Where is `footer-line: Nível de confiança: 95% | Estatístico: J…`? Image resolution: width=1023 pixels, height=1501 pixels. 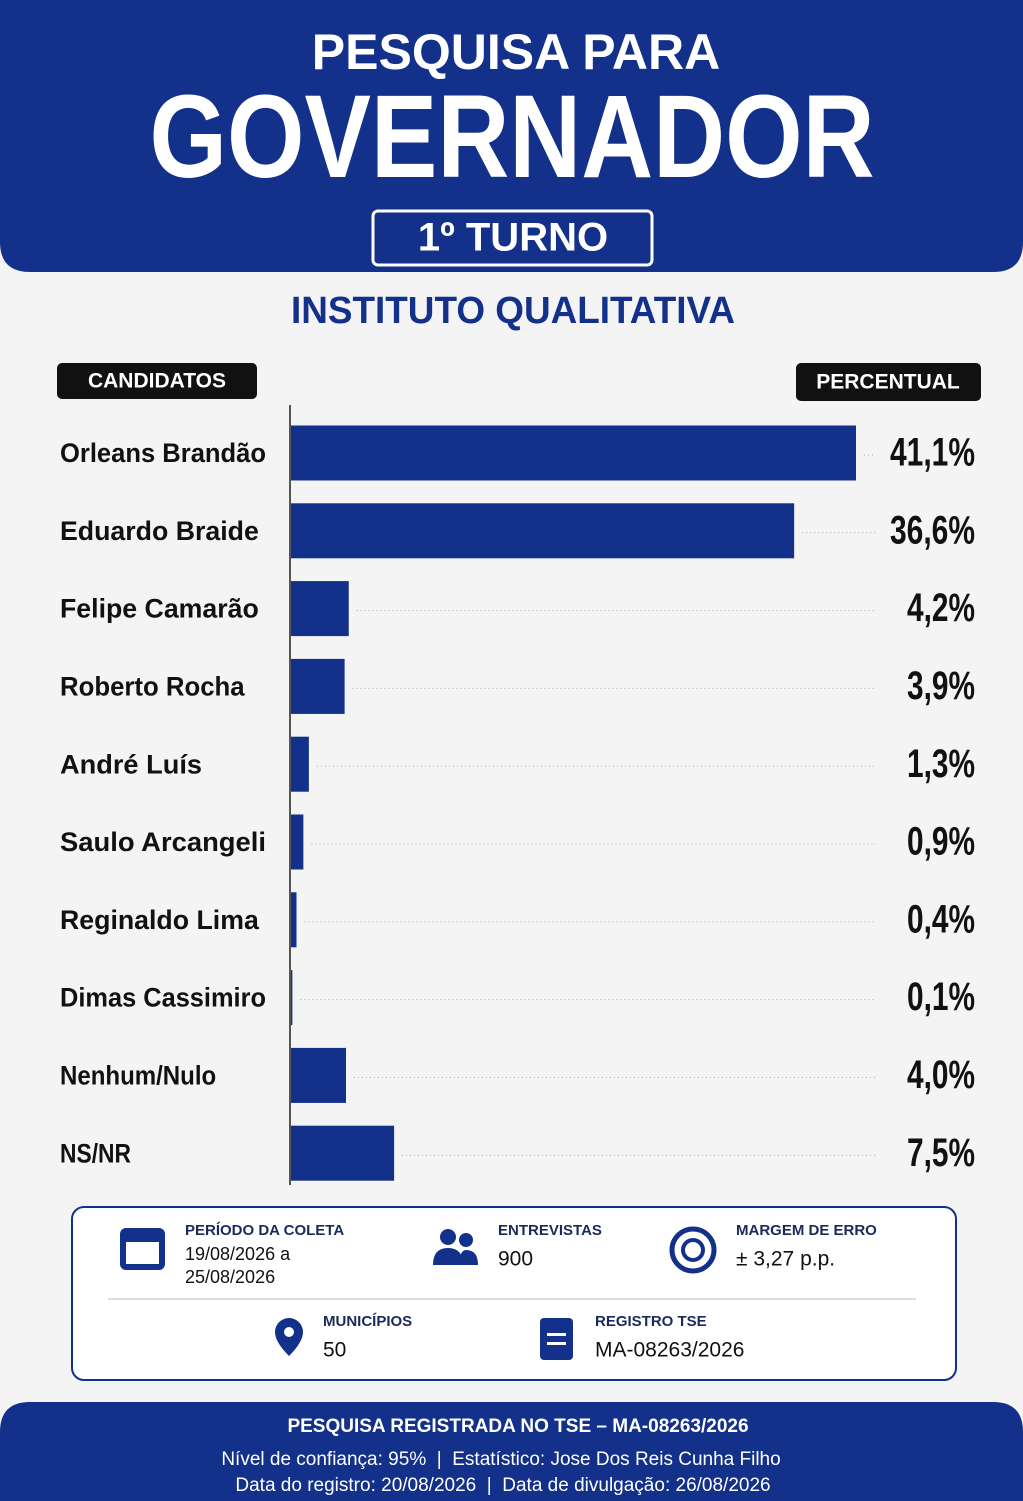 footer-line: Nível de confiança: 95% | Estatístico: J… is located at coordinates (500, 1459).